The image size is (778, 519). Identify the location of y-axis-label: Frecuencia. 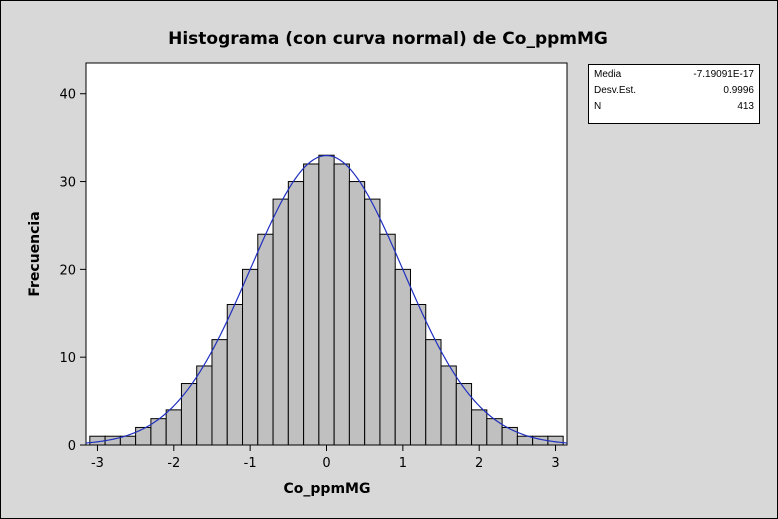
(35, 253).